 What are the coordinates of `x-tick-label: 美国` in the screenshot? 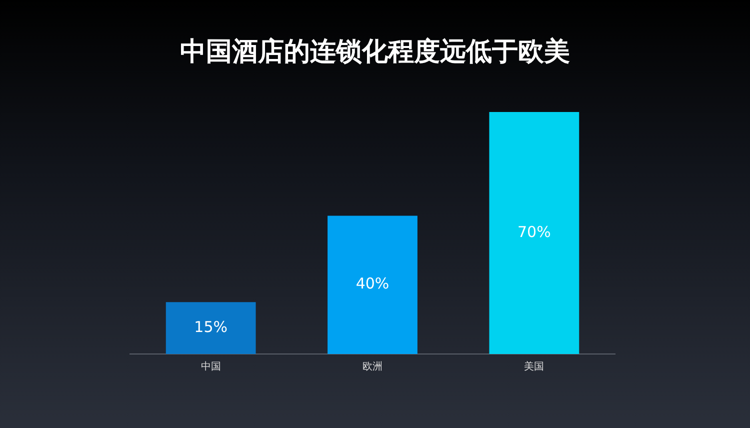 It's located at (534, 366).